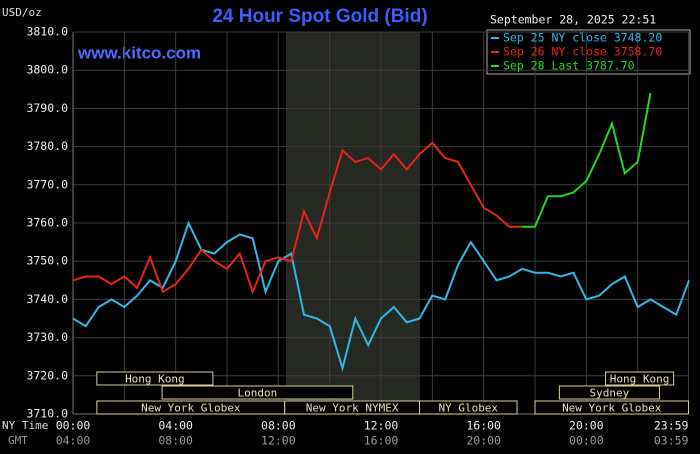 The image size is (700, 454). Describe the element at coordinates (47, 261) in the screenshot. I see `y-tick-label: 3750.0` at that location.